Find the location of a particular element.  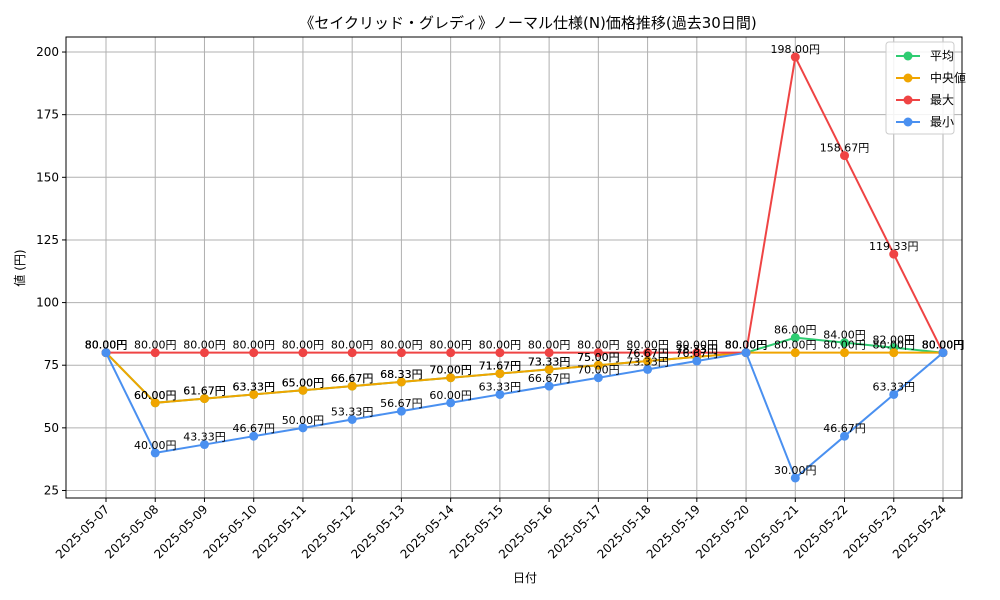

data-label: 78.33円 is located at coordinates (697, 349).